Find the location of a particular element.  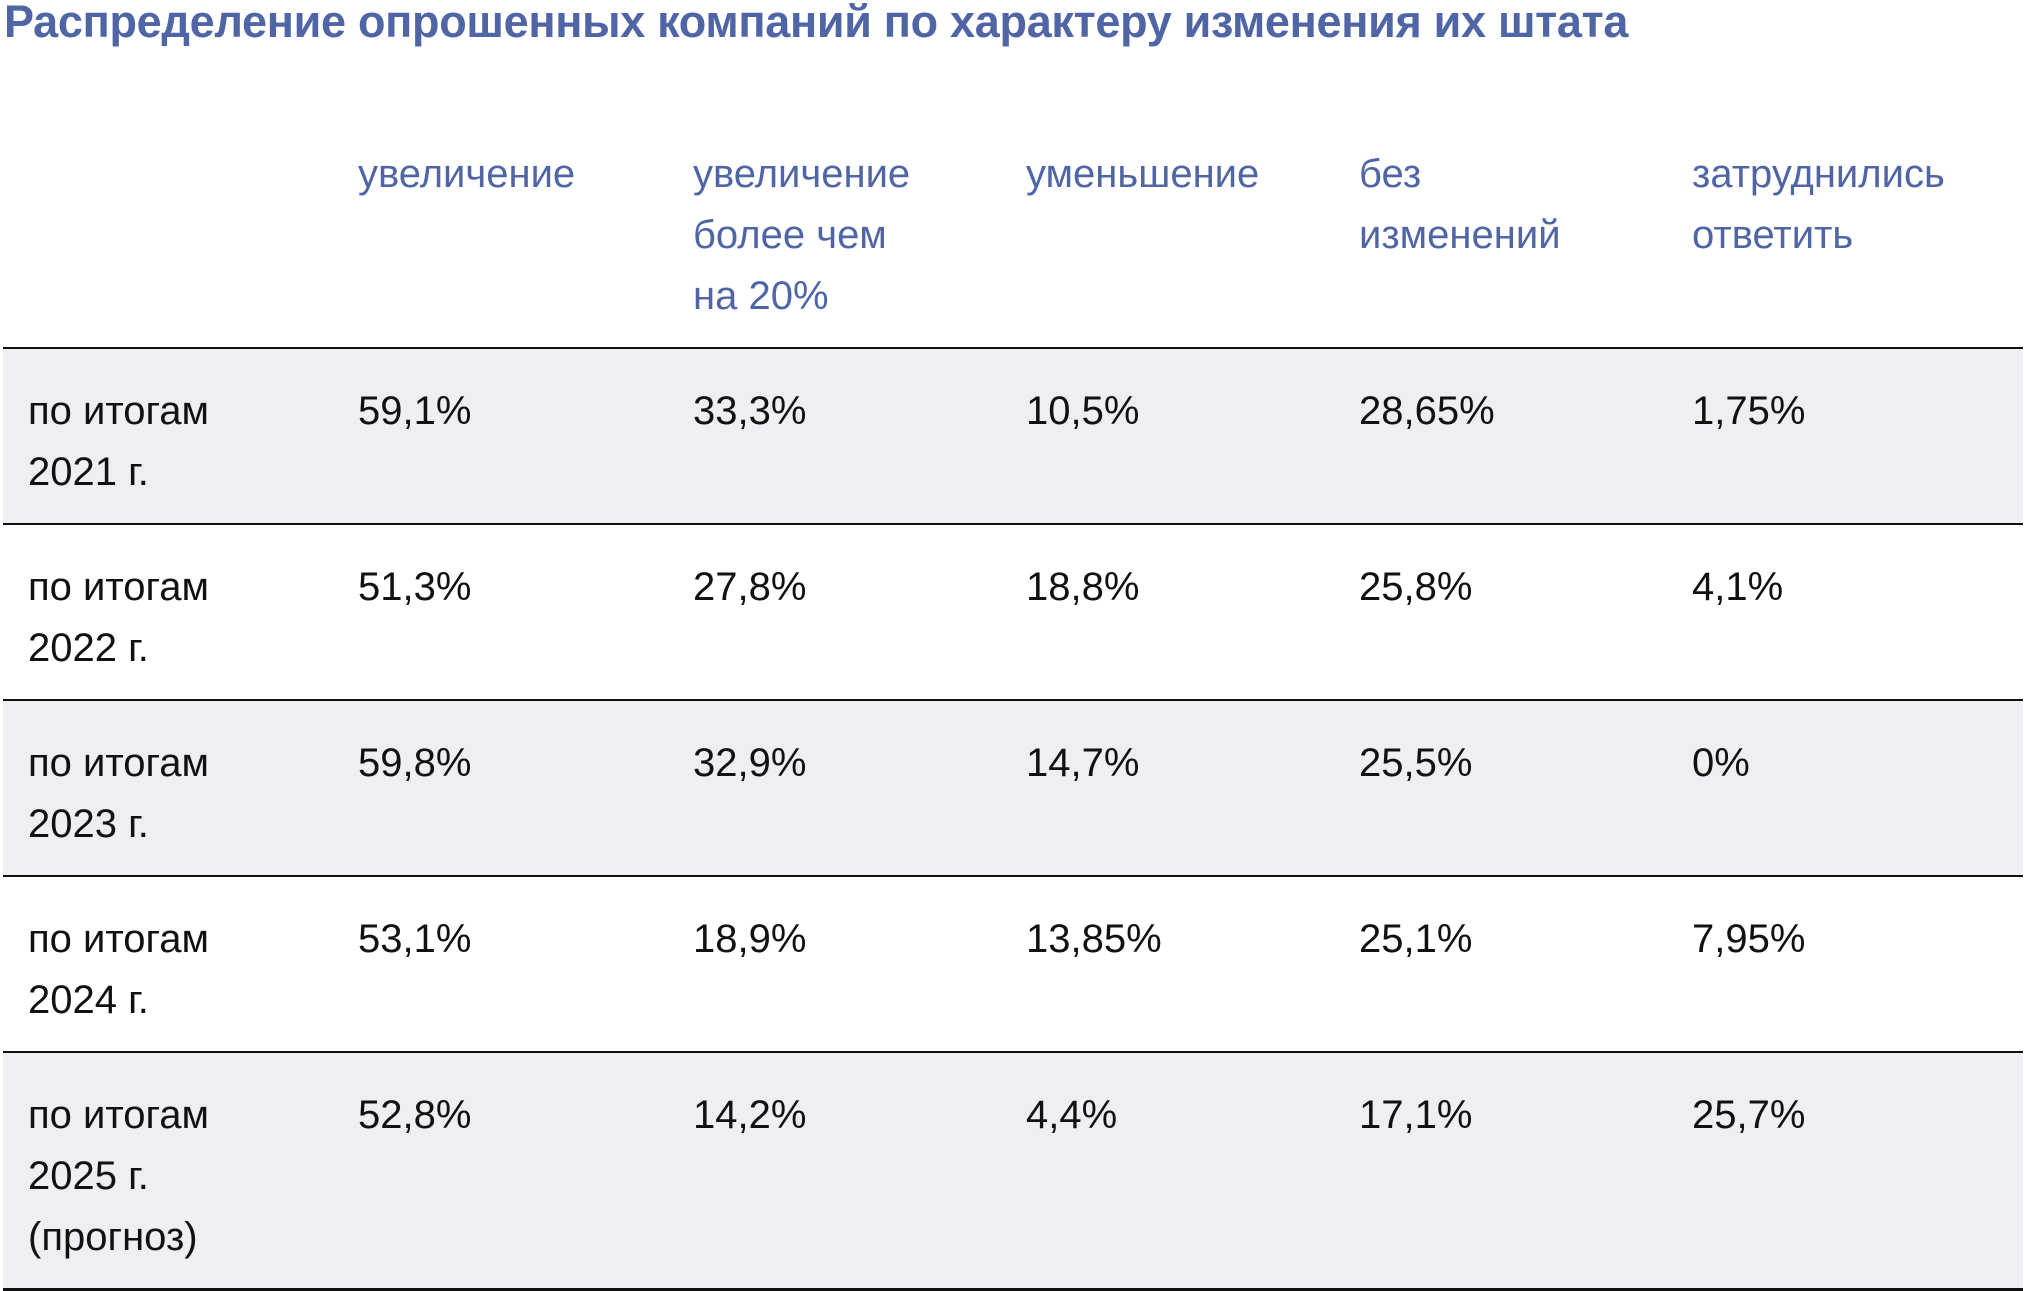

header-increase-over-20: увеличение более чем на 20% is located at coordinates (802, 235).